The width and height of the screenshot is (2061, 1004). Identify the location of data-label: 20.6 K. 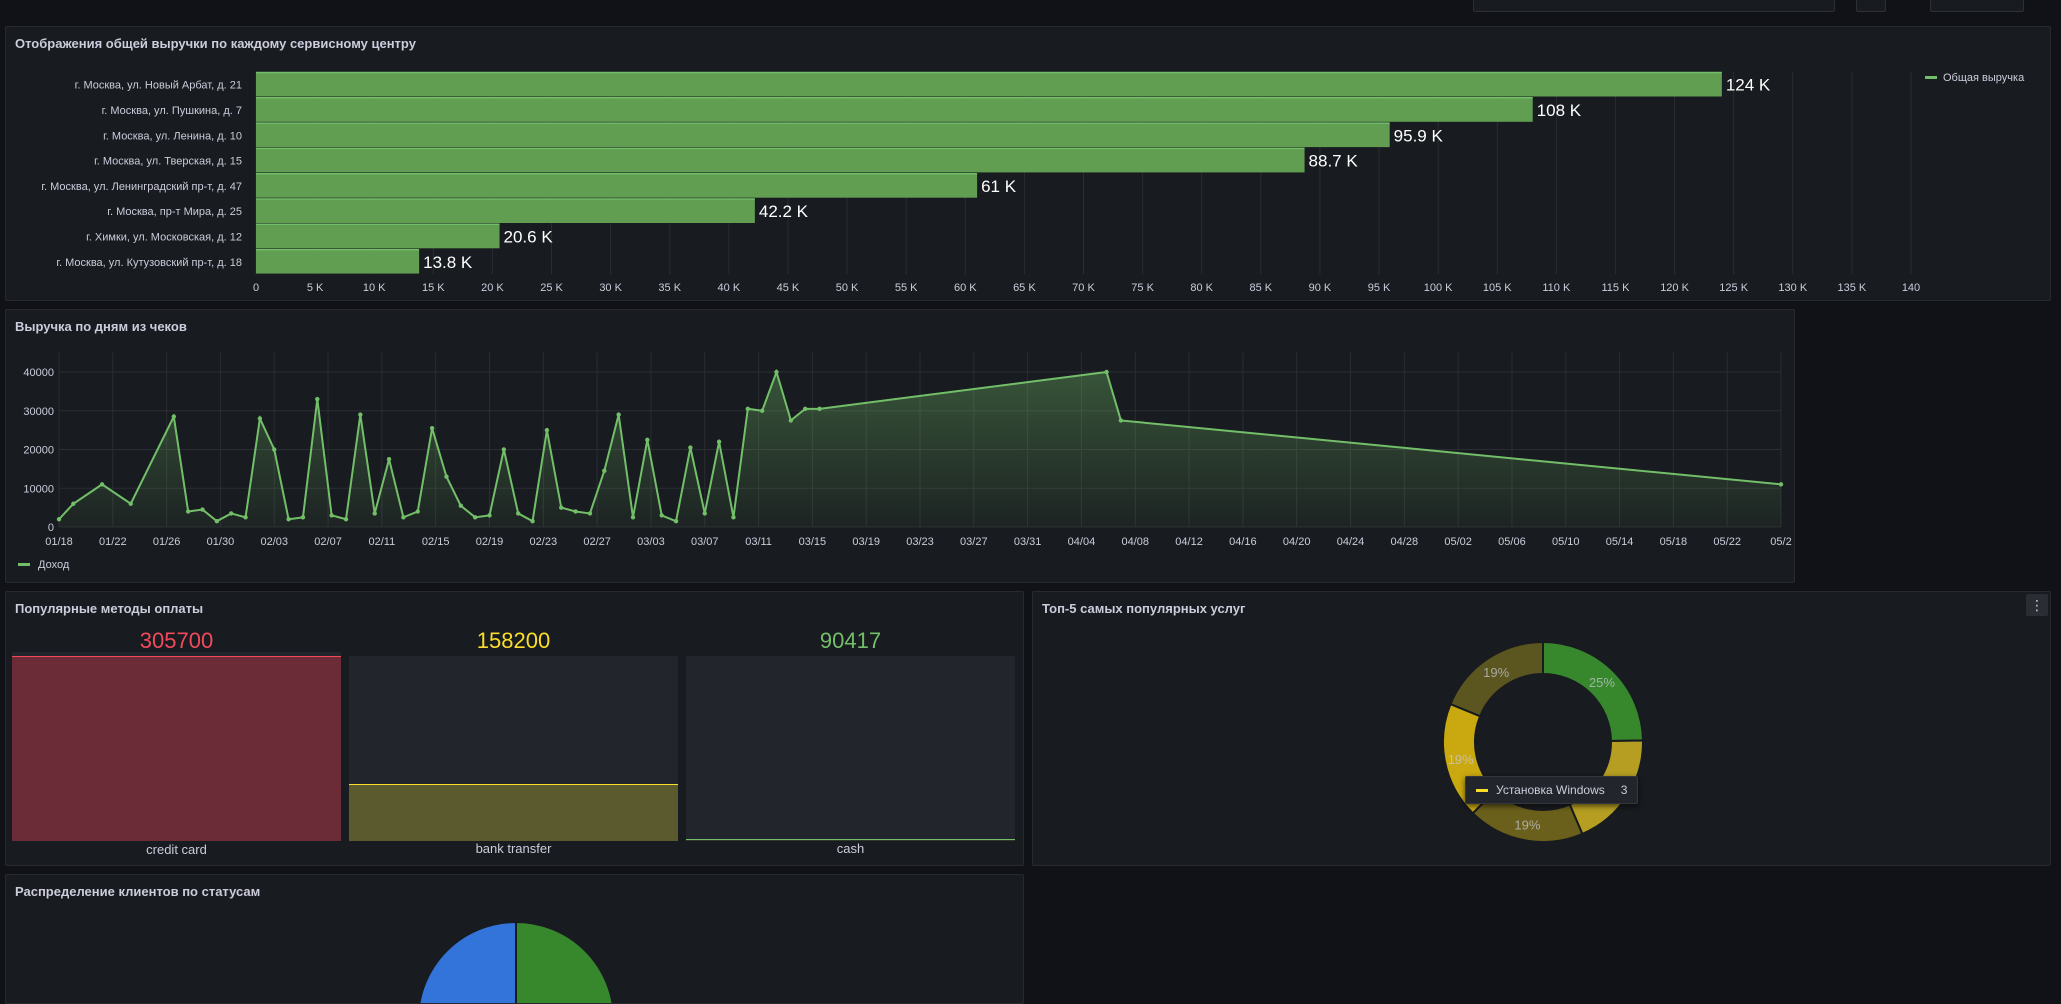
(529, 236).